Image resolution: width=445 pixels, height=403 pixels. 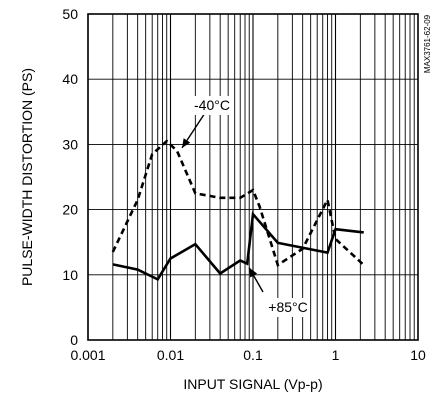 I want to click on y-tick-label: 0, so click(x=74, y=340).